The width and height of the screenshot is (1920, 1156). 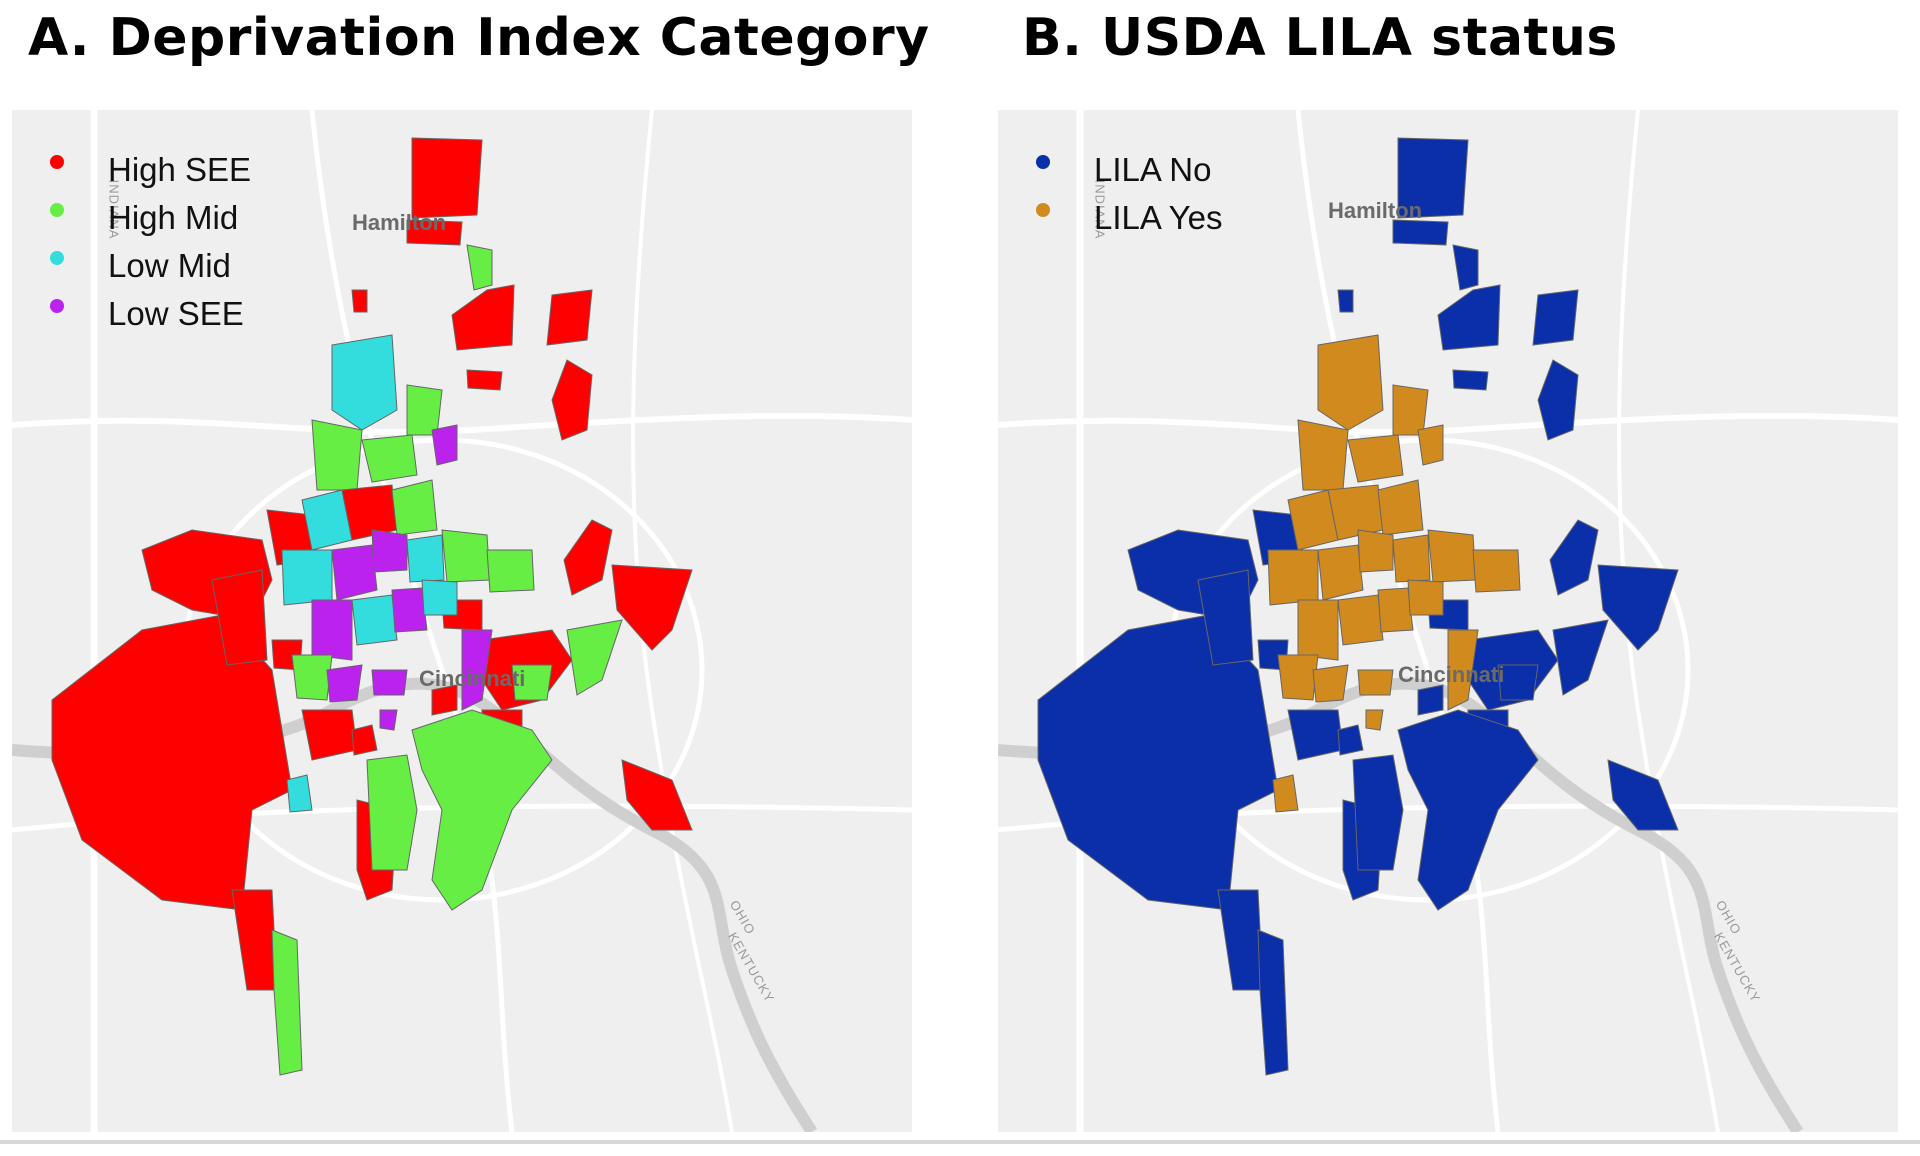 What do you see at coordinates (960, 1142) in the screenshot?
I see `bottom-divider` at bounding box center [960, 1142].